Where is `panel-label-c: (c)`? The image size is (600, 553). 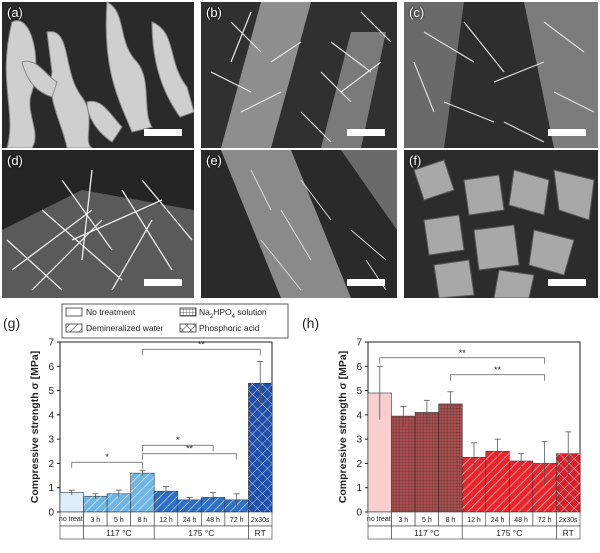 panel-label-c: (c) is located at coordinates (417, 12).